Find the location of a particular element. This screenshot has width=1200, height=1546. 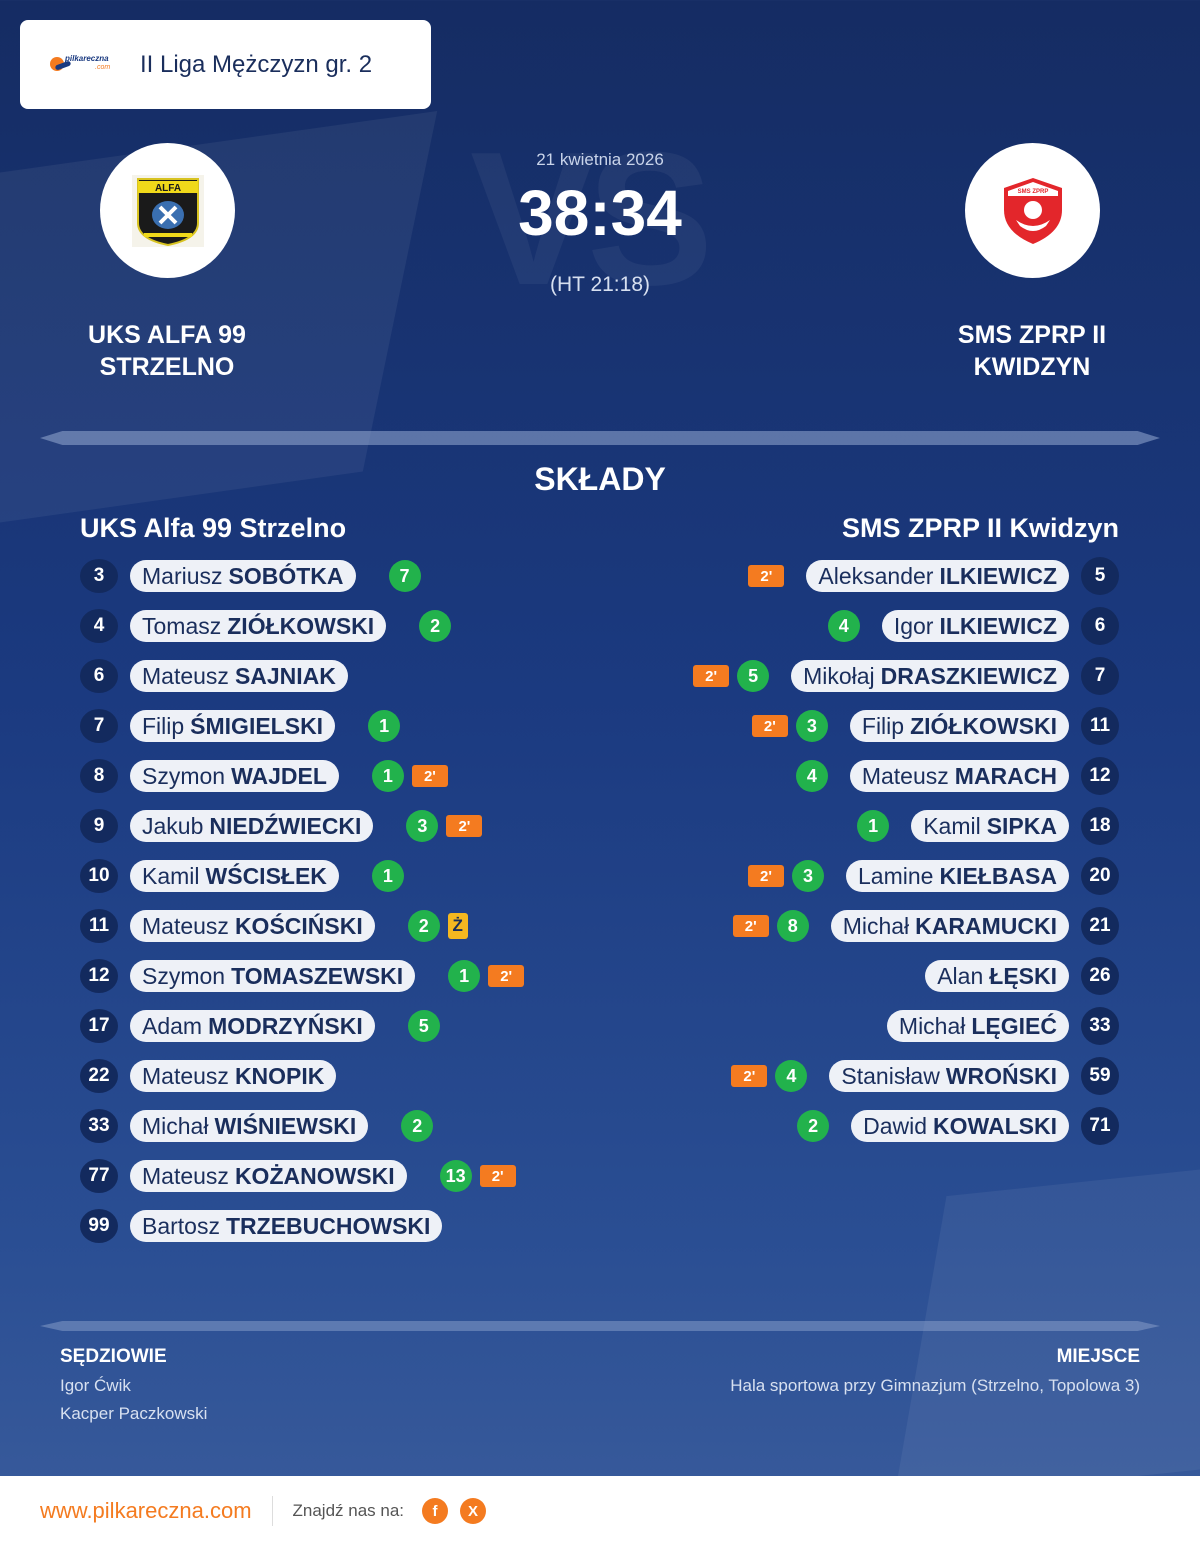

away-player-row: 33 Michał LĘGIEĆ is located at coordinates (1002, 1026).